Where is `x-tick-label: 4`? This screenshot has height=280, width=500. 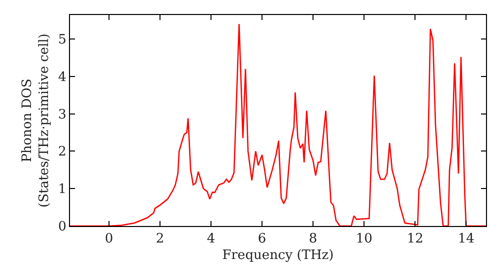
x-tick-label: 4 is located at coordinates (211, 239).